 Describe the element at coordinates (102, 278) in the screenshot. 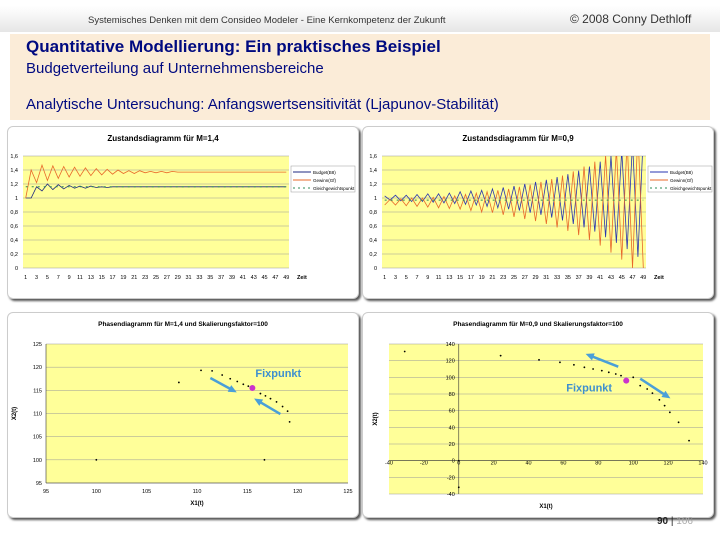

I see `x-tick-label: 15` at that location.